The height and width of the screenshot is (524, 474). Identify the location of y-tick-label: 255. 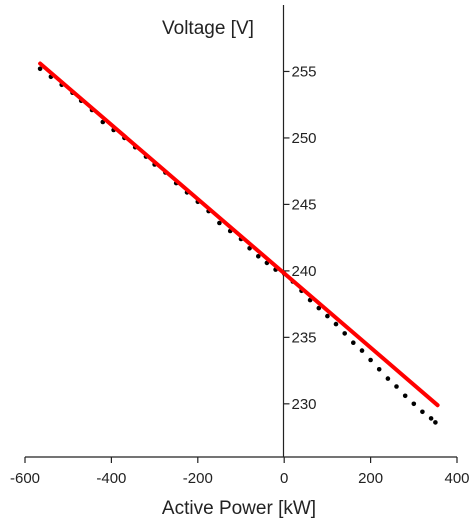
(304, 71).